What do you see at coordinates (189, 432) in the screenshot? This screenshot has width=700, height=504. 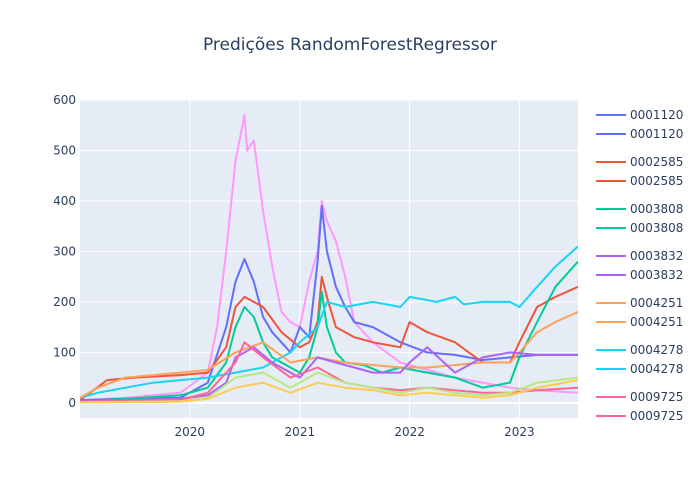 I see `x-tick-label: 2020` at bounding box center [189, 432].